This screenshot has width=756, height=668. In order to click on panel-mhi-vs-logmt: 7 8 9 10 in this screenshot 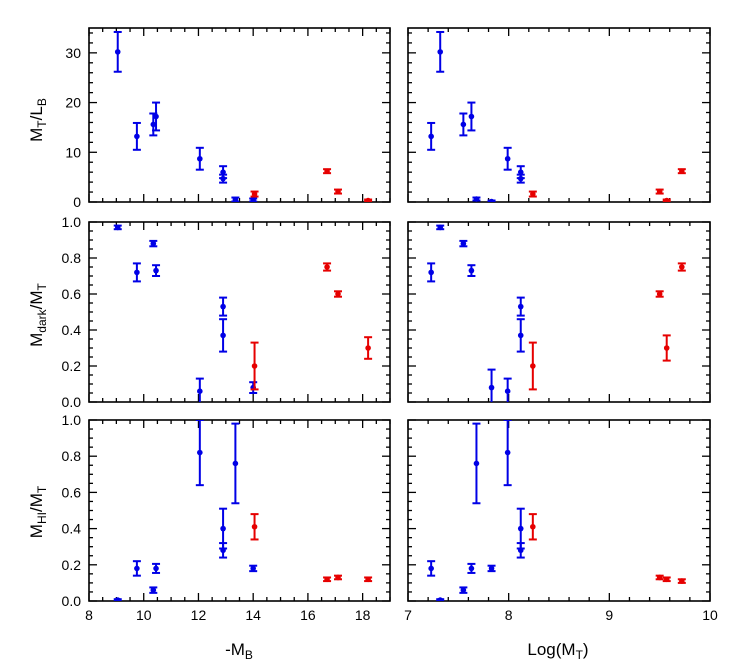, I will do `click(561, 521)`.